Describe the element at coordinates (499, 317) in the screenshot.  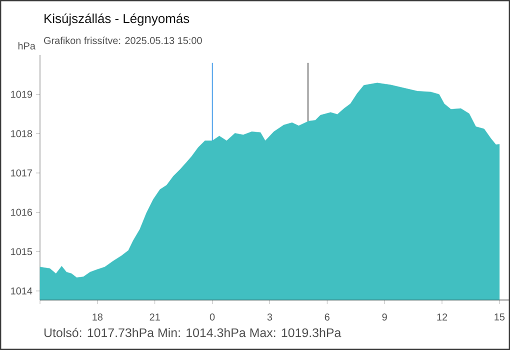
I see `x-tick-label: 15` at that location.